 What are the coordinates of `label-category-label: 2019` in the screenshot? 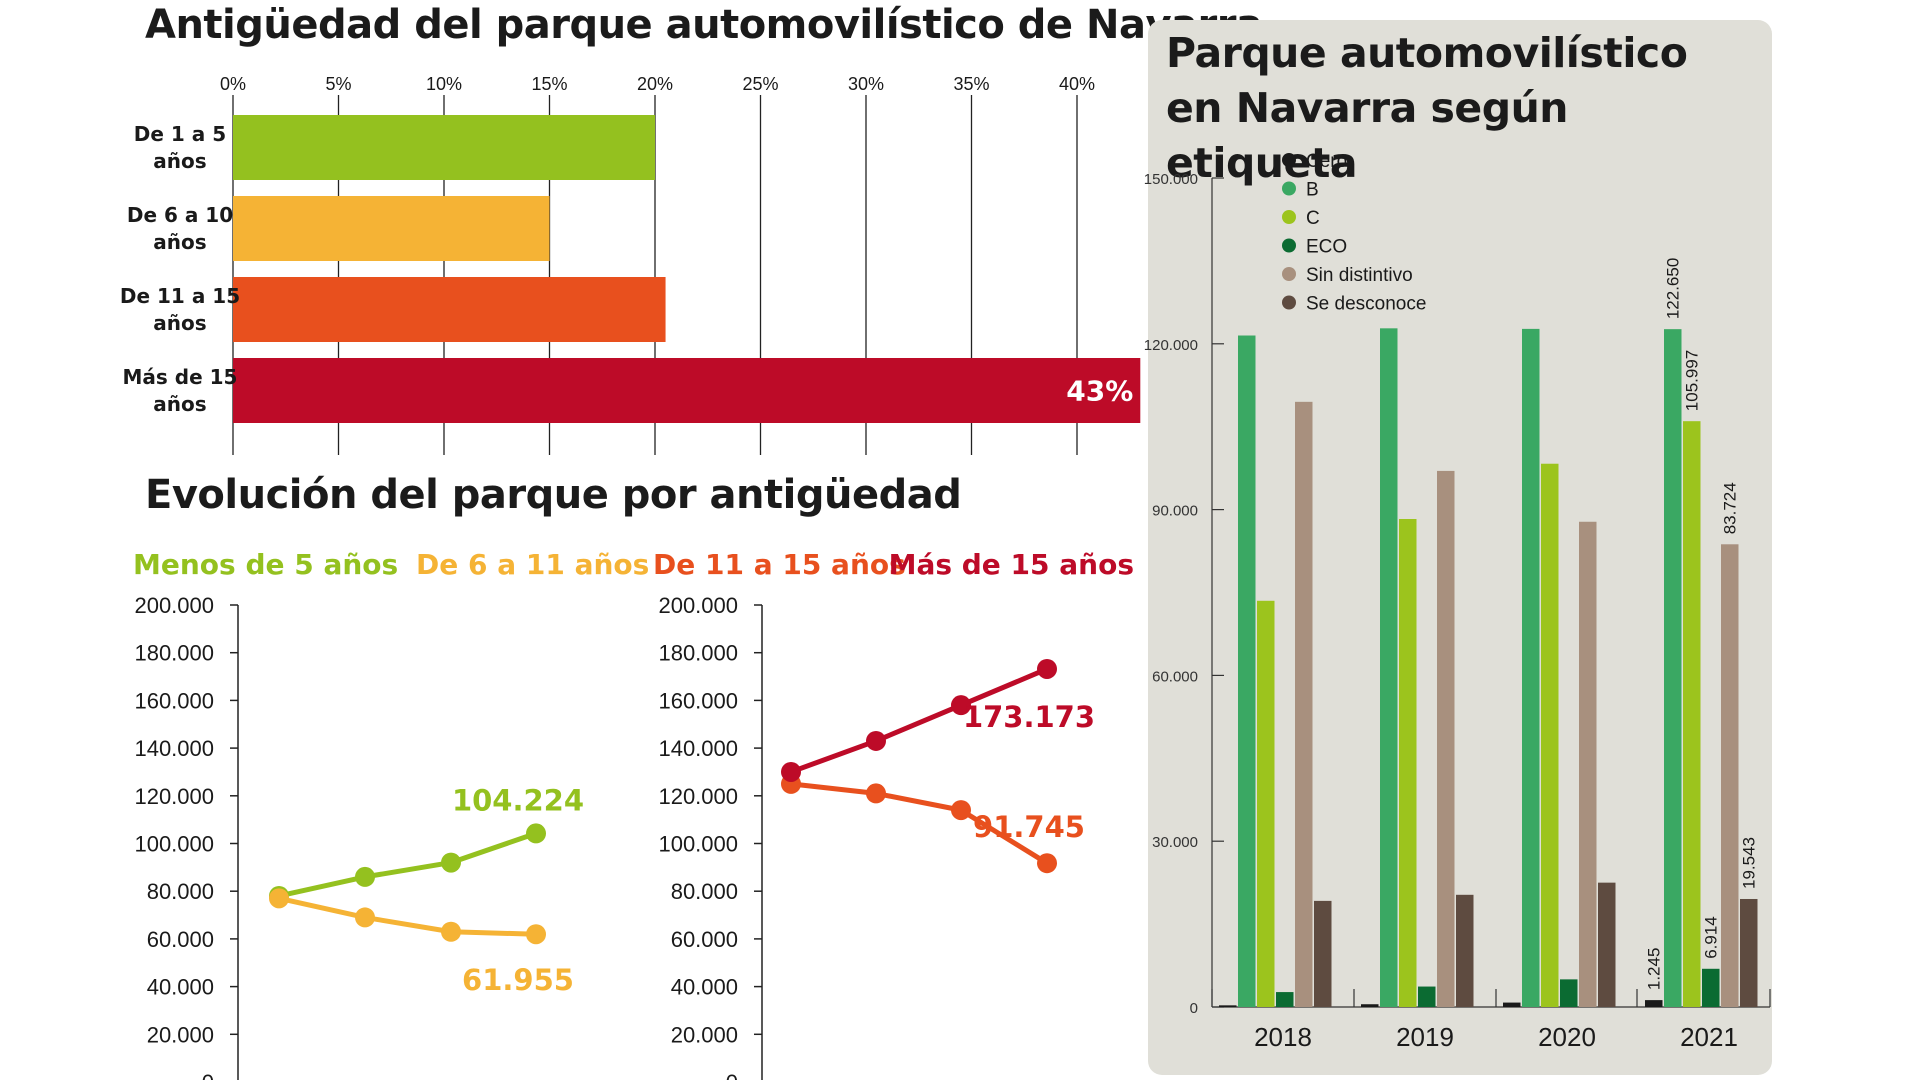 It's located at (1425, 1037).